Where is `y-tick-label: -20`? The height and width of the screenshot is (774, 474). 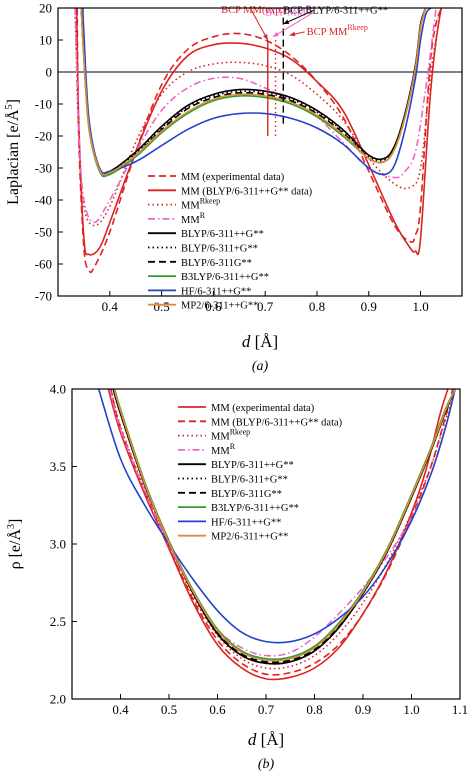 y-tick-label: -20 is located at coordinates (43, 136).